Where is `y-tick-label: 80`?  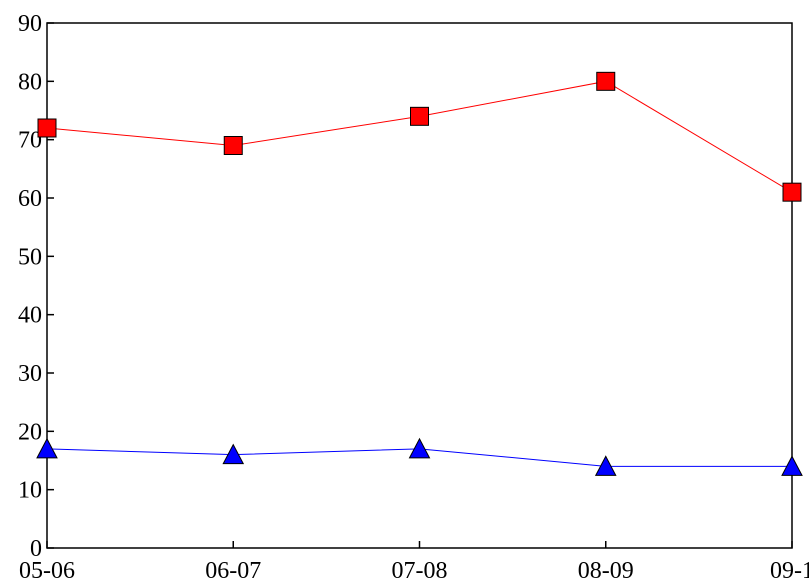 y-tick-label: 80 is located at coordinates (30, 82).